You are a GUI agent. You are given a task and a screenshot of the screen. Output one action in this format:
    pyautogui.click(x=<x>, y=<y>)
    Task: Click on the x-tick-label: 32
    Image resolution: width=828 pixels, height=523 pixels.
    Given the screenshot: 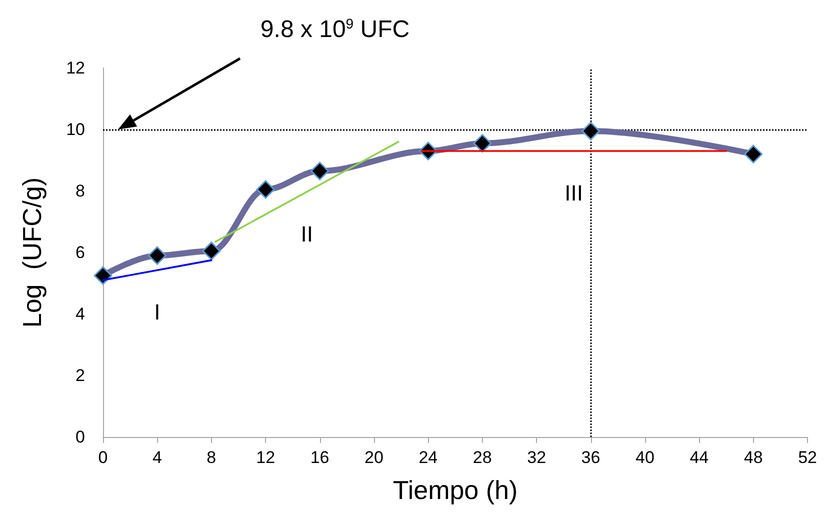 What is the action you would take?
    pyautogui.click(x=536, y=457)
    